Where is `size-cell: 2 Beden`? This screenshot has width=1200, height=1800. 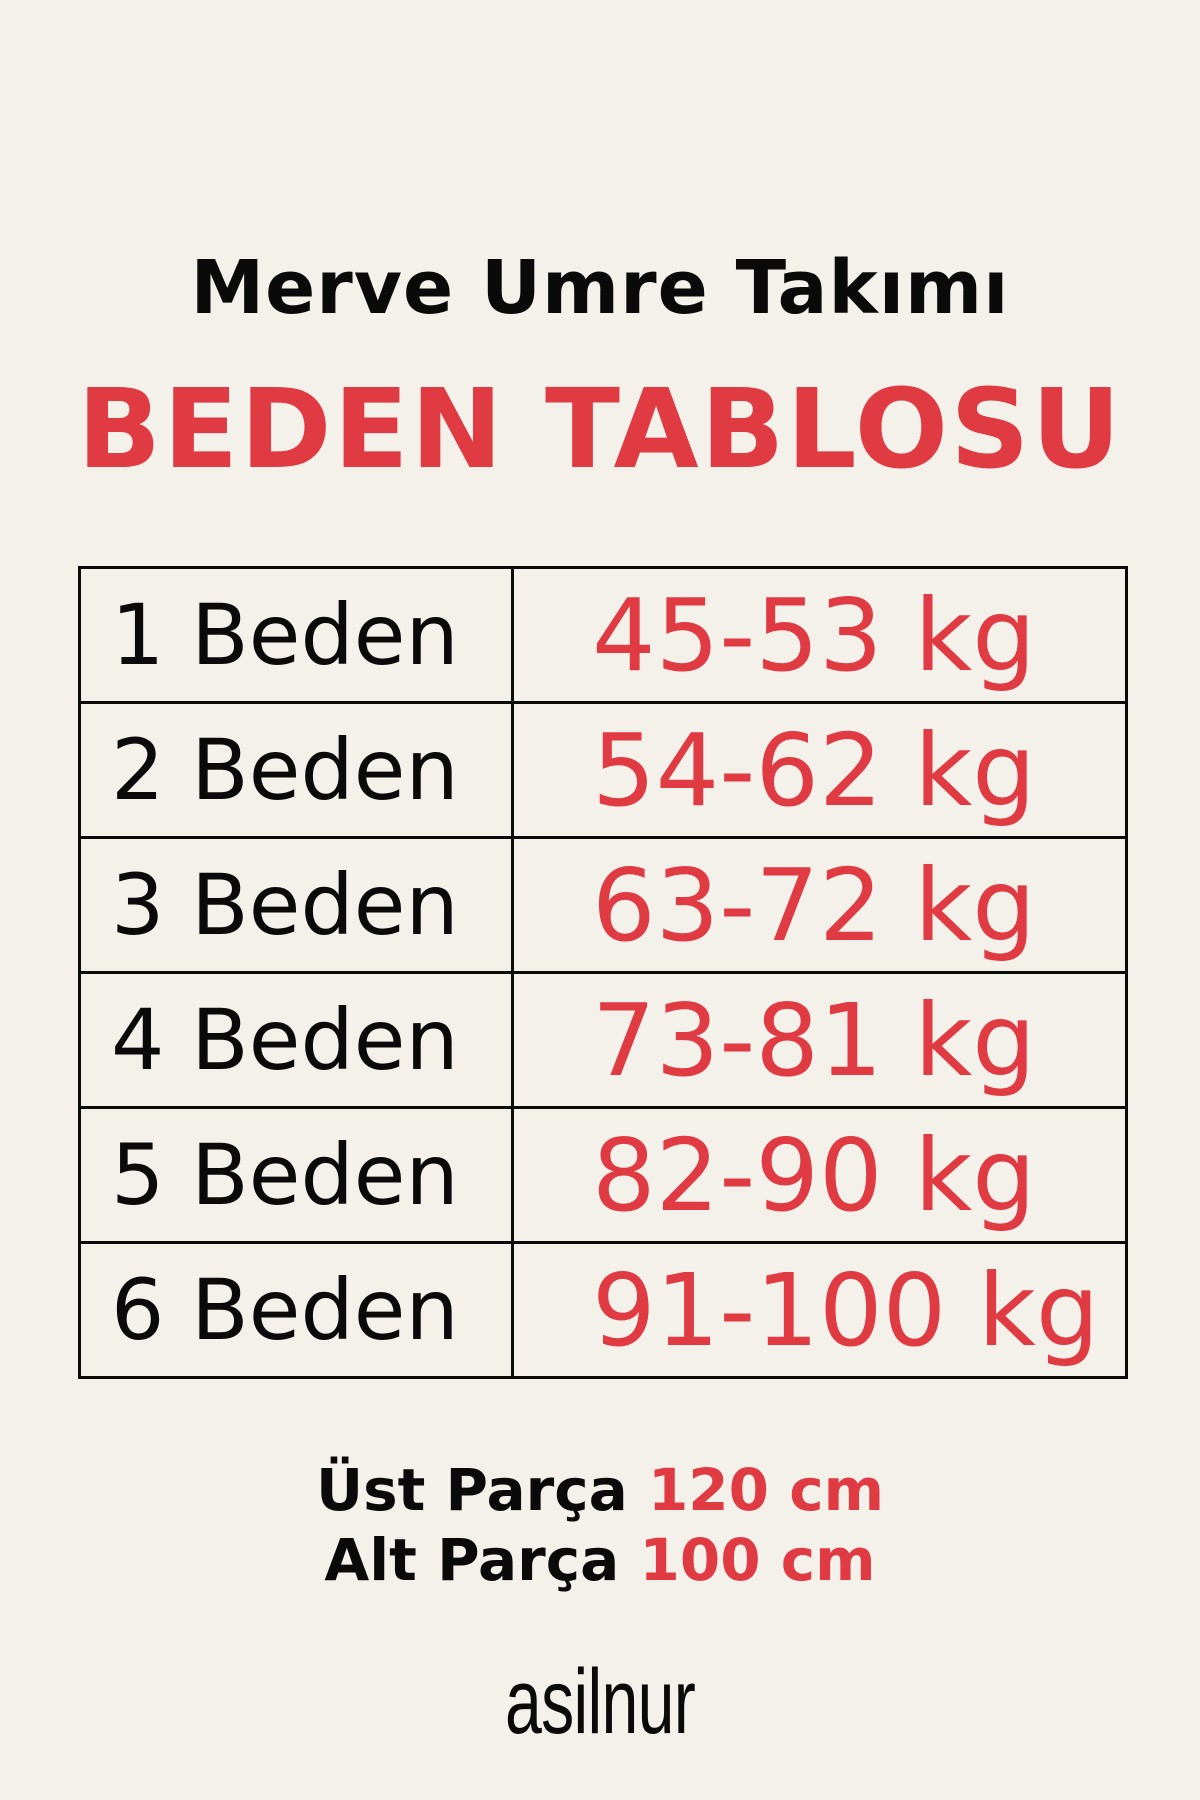 size-cell: 2 Beden is located at coordinates (296, 770).